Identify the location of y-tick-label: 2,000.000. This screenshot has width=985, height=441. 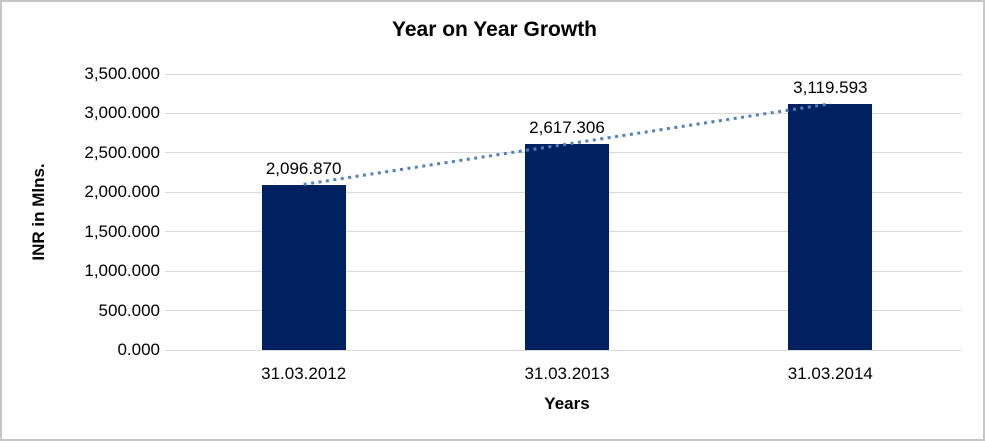
(122, 192).